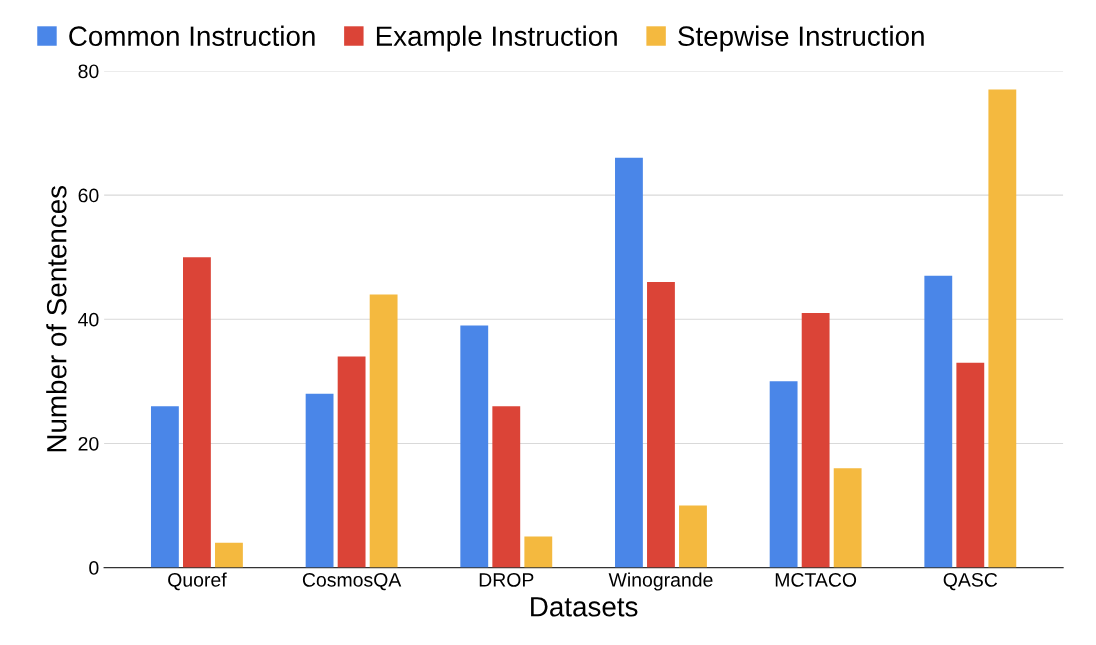  Describe the element at coordinates (352, 581) in the screenshot. I see `x-tick-label: CosmosQA` at that location.